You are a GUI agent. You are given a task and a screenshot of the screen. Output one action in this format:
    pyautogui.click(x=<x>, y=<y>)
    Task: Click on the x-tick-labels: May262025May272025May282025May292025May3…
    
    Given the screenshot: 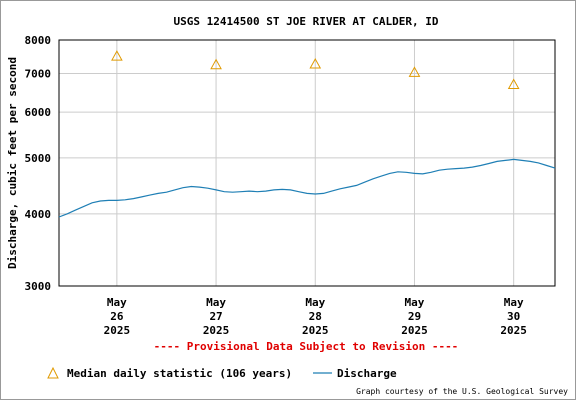 What is the action you would take?
    pyautogui.click(x=315, y=316)
    